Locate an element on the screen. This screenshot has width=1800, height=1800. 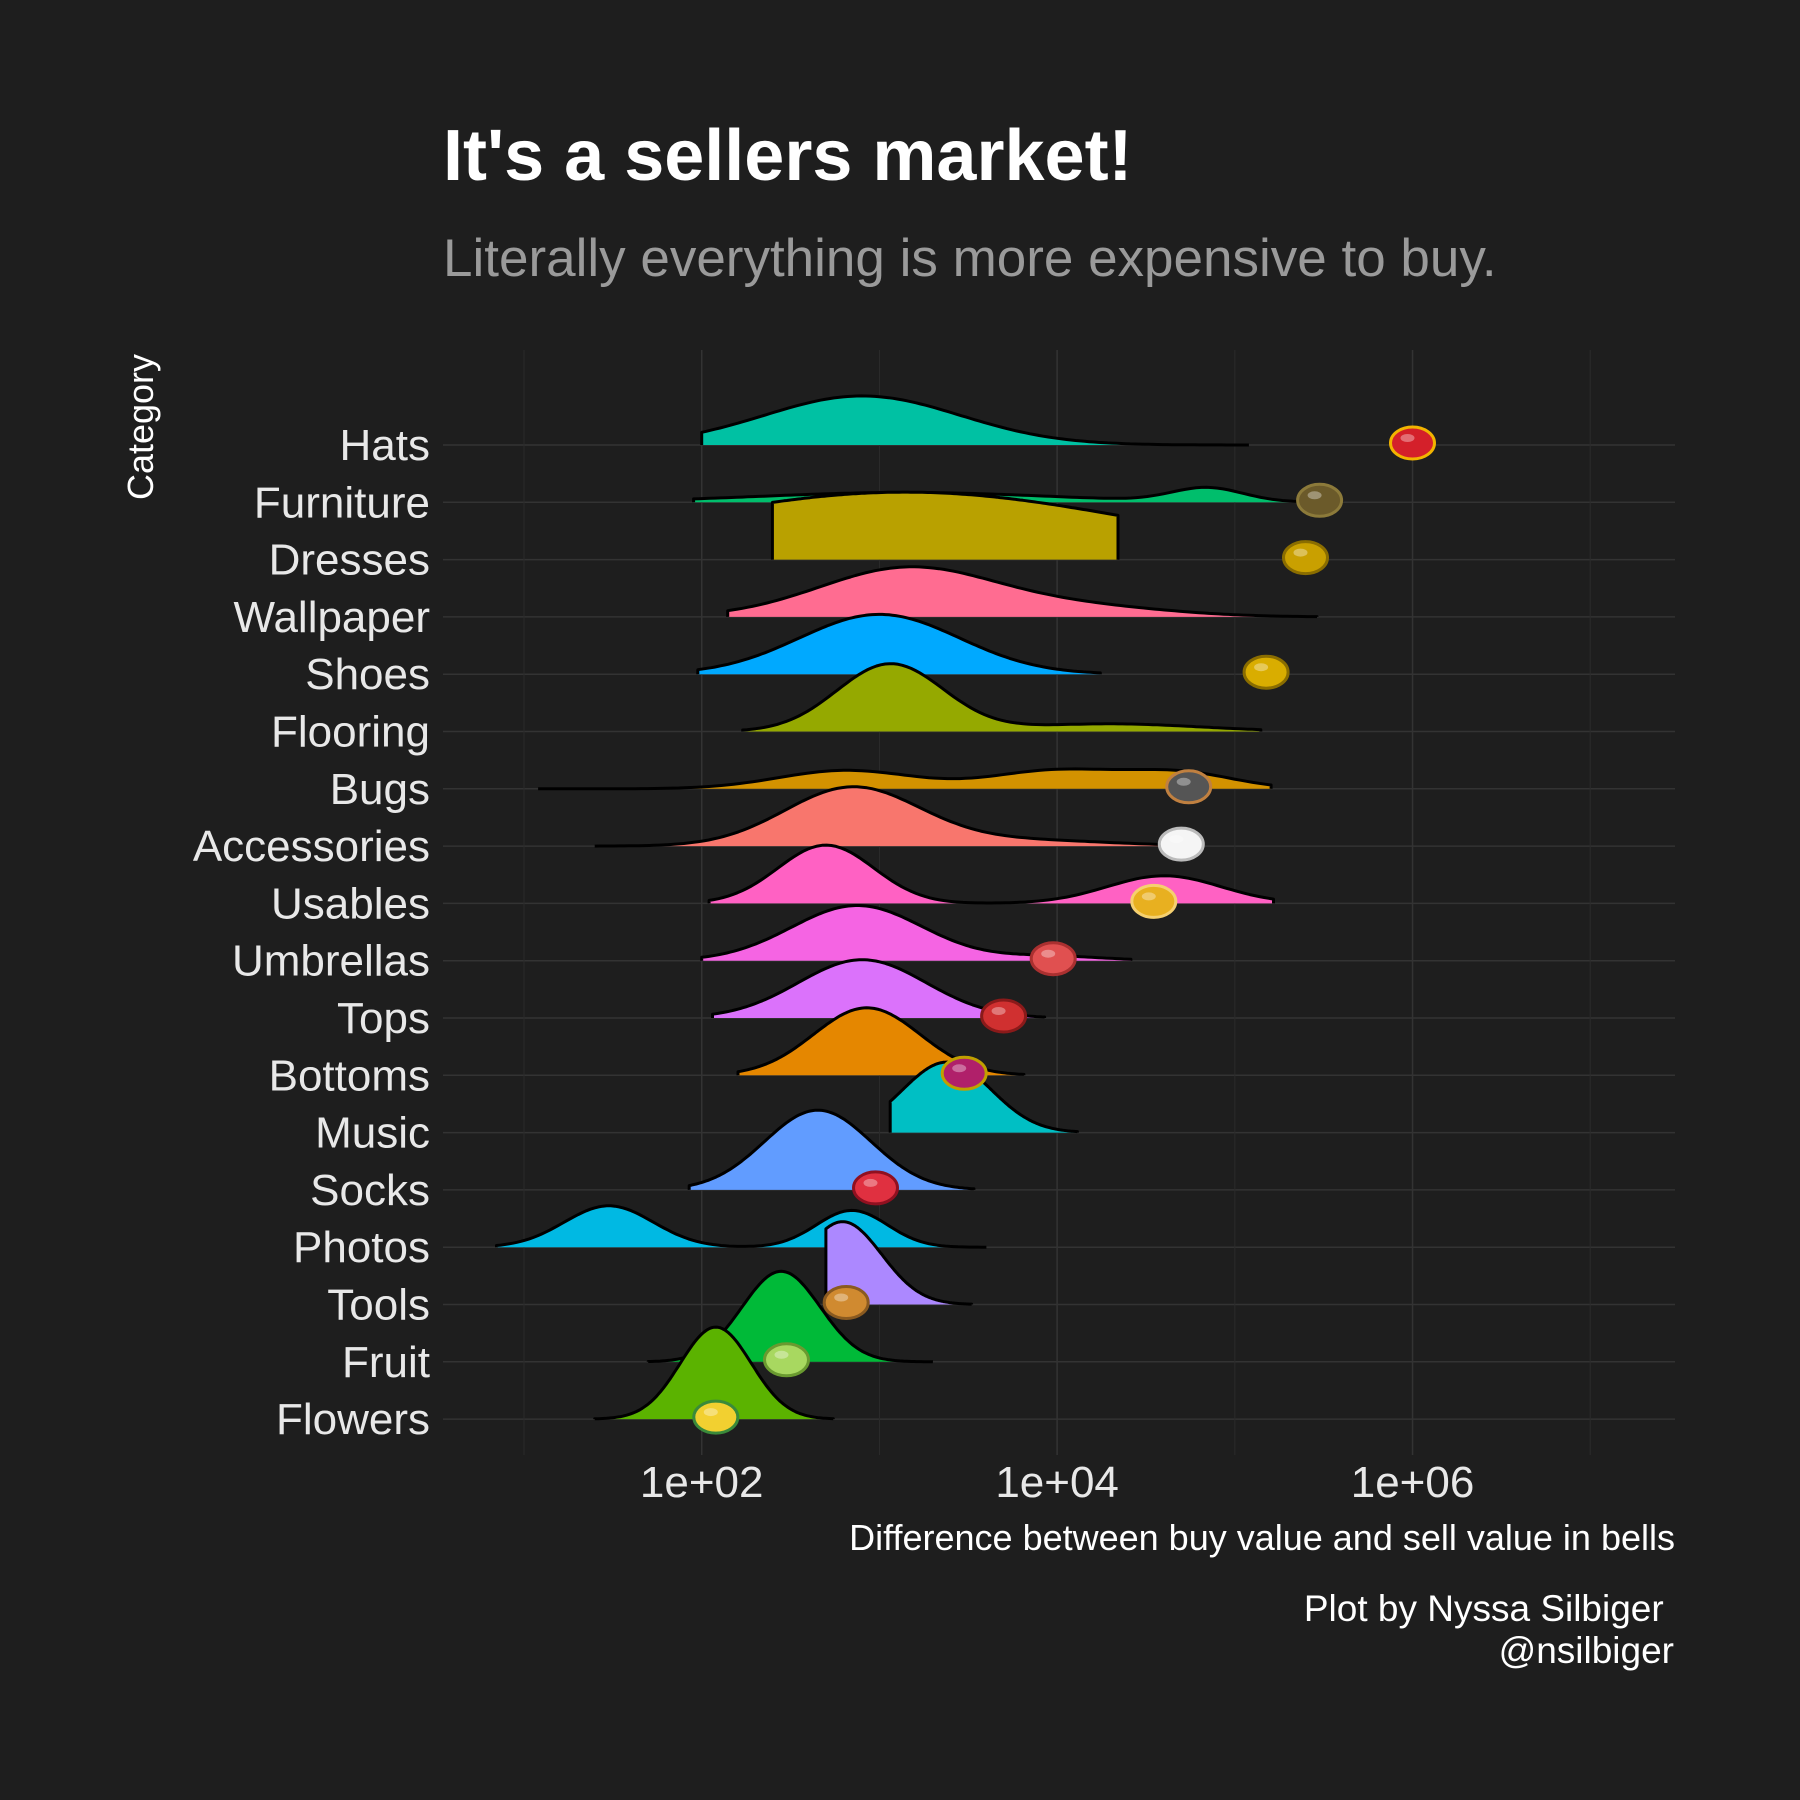
red-sock-icon-shape is located at coordinates (875, 1188).